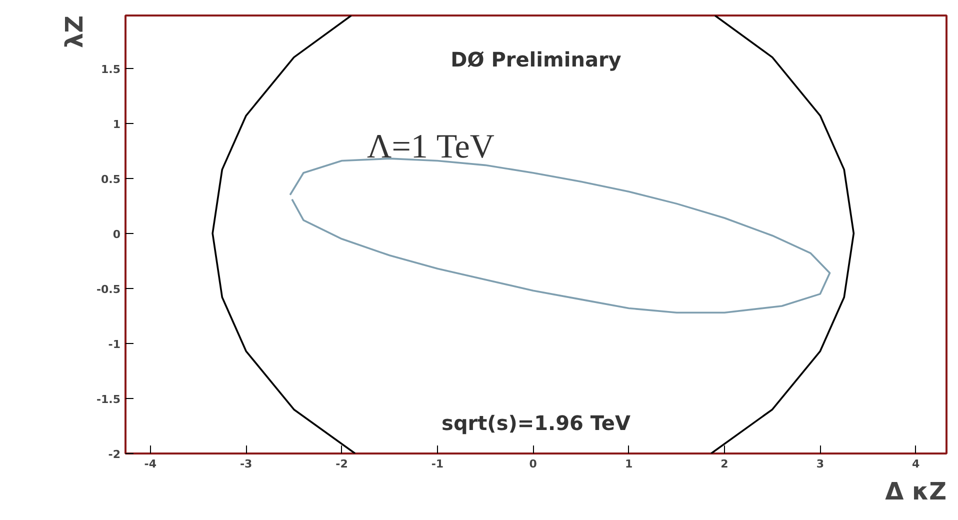 The width and height of the screenshot is (958, 520). I want to click on x-tick-label: -3, so click(246, 464).